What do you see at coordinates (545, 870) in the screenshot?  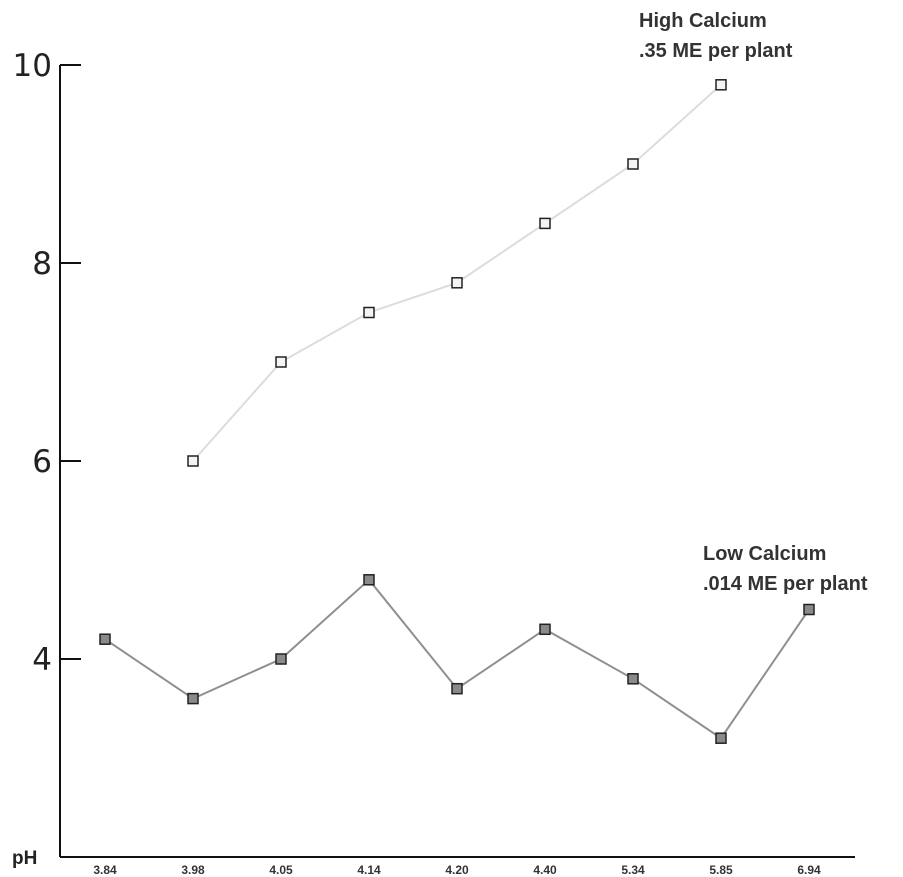 I see `x-tick-label-4.40: 4.40` at bounding box center [545, 870].